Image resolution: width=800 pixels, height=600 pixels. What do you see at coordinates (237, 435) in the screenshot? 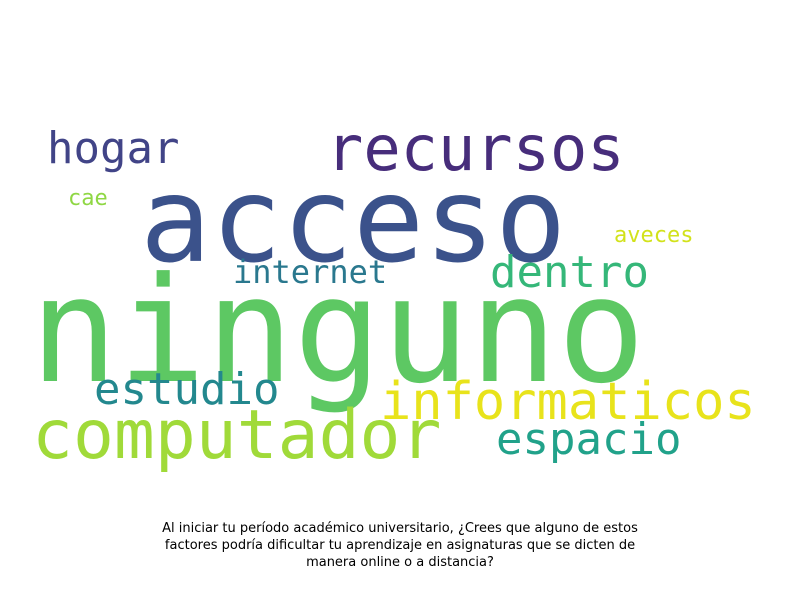
I see `word-computador: computador` at bounding box center [237, 435].